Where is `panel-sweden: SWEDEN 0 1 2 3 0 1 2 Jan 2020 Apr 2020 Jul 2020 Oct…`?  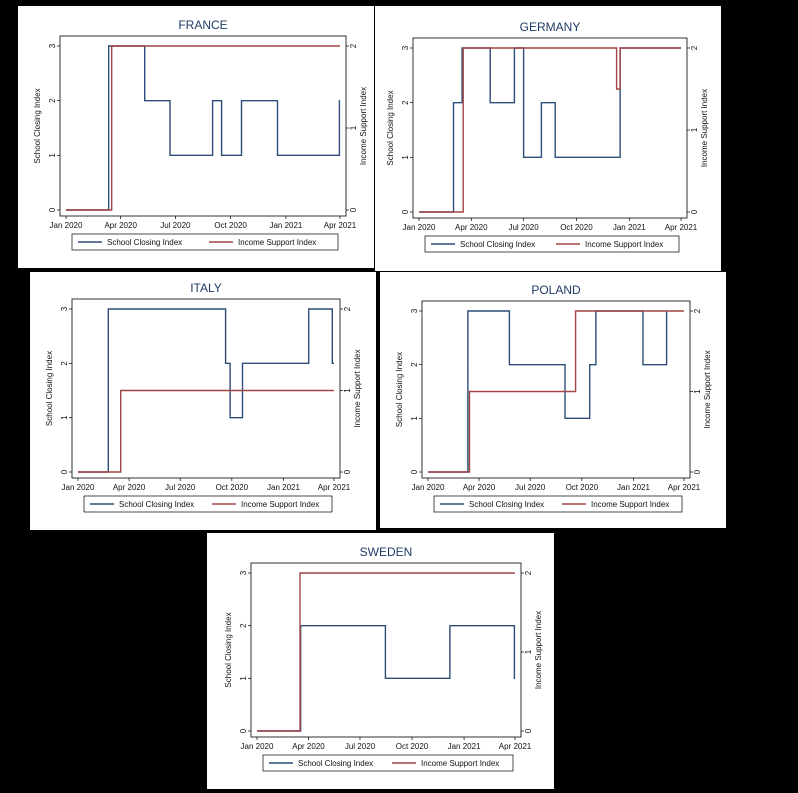
panel-sweden: SWEDEN 0 1 2 3 0 1 2 Jan 2020 Apr 2020 Jul 2020 Oct… is located at coordinates (380, 661).